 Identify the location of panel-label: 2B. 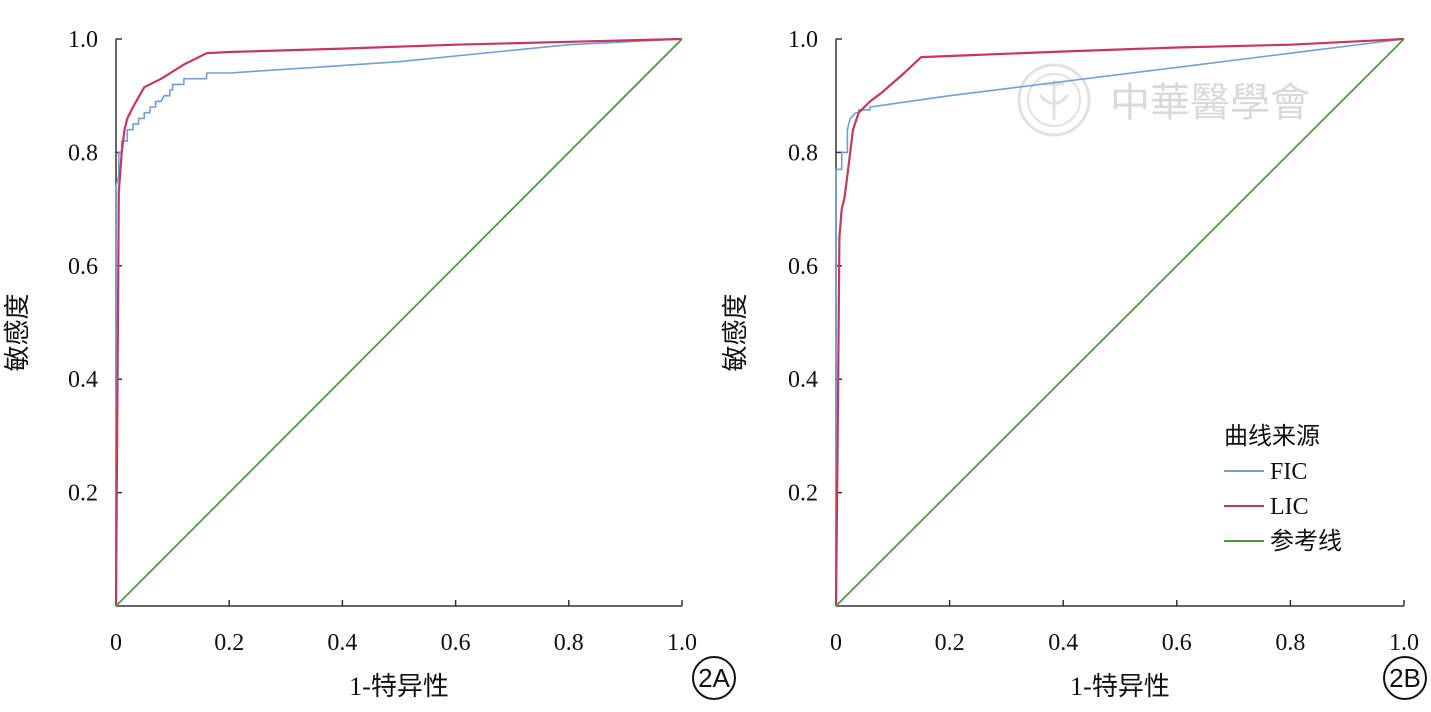
(1405, 678).